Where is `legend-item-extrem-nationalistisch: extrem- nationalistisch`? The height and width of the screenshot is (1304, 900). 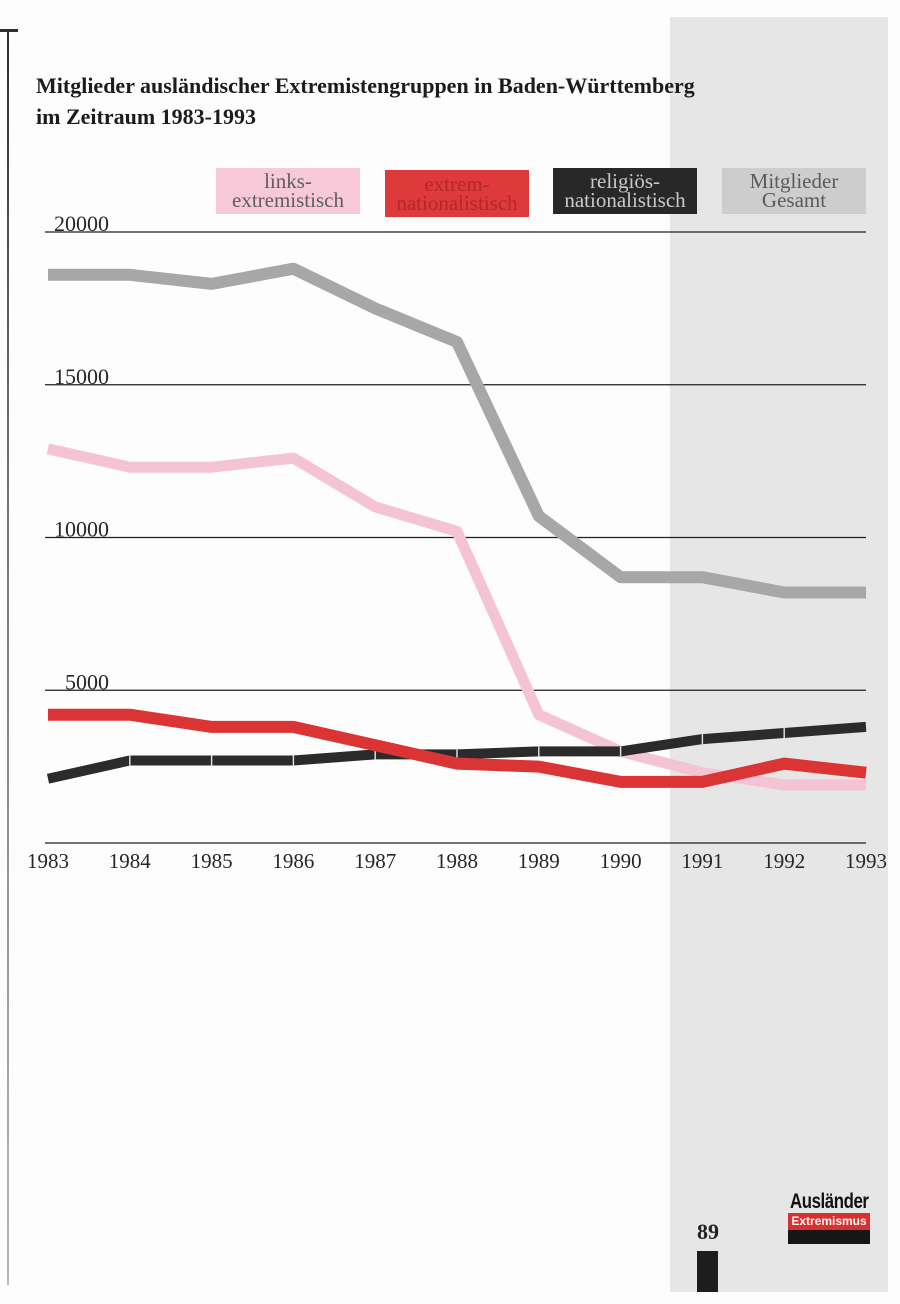 legend-item-extrem-nationalistisch: extrem- nationalistisch is located at coordinates (457, 193).